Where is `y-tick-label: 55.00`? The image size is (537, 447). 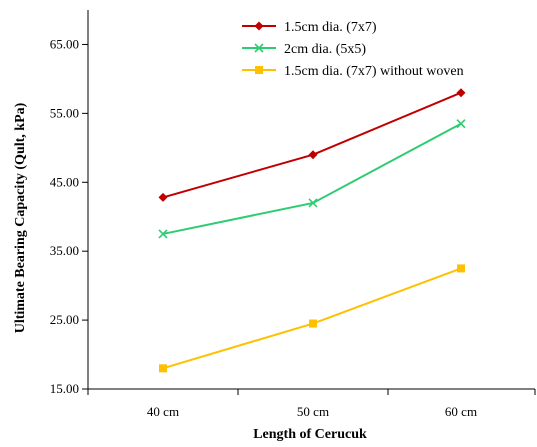 y-tick-label: 55.00 is located at coordinates (64, 112).